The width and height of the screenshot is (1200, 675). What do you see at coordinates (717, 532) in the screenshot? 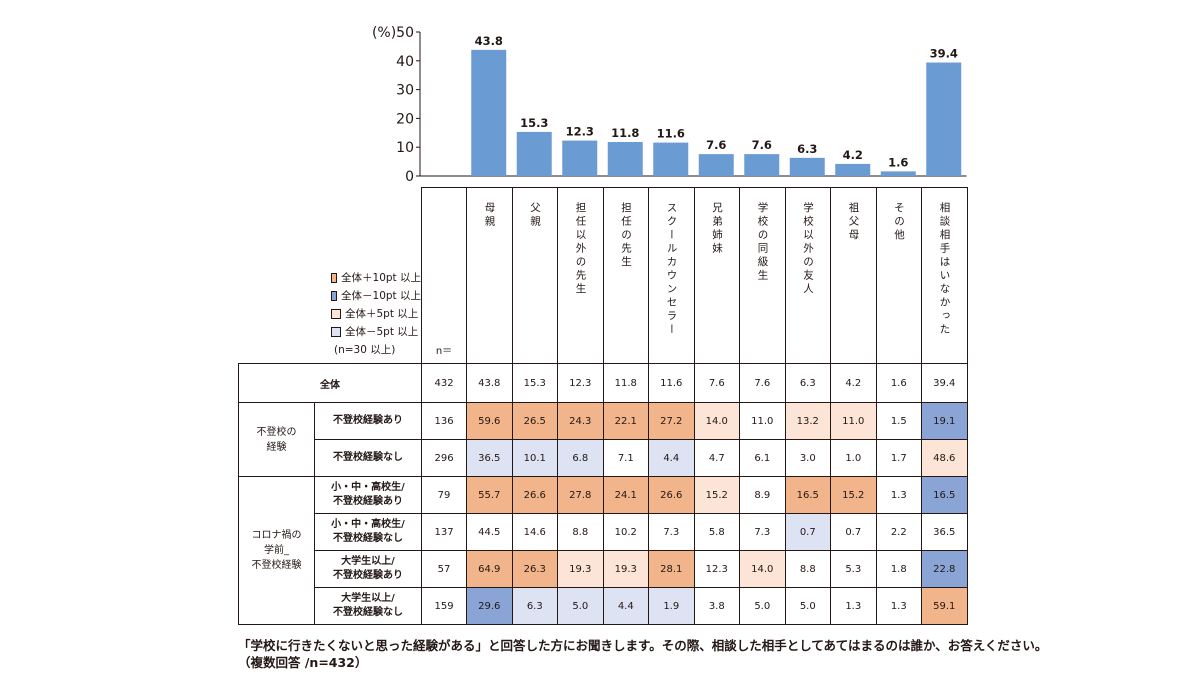
I see `value-cell: 5.8` at bounding box center [717, 532].